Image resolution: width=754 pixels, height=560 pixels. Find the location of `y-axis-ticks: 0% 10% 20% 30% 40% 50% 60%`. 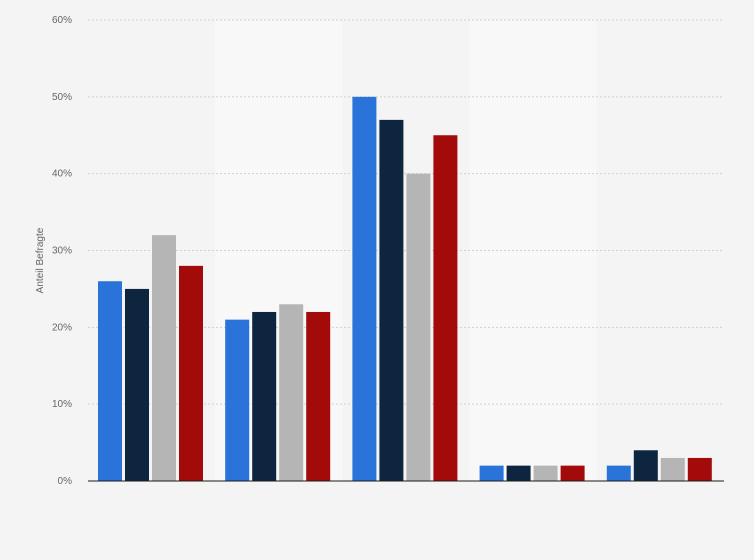

y-axis-ticks: 0% 10% 20% 30% 40% 50% 60% is located at coordinates (62, 251).